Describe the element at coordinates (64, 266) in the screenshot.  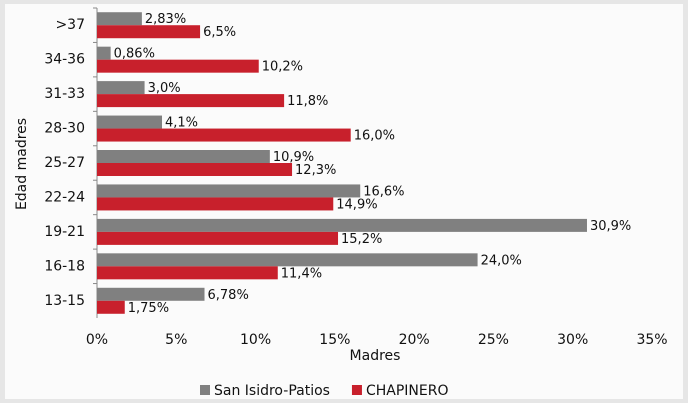
I see `y-tick-label: 16-18` at that location.